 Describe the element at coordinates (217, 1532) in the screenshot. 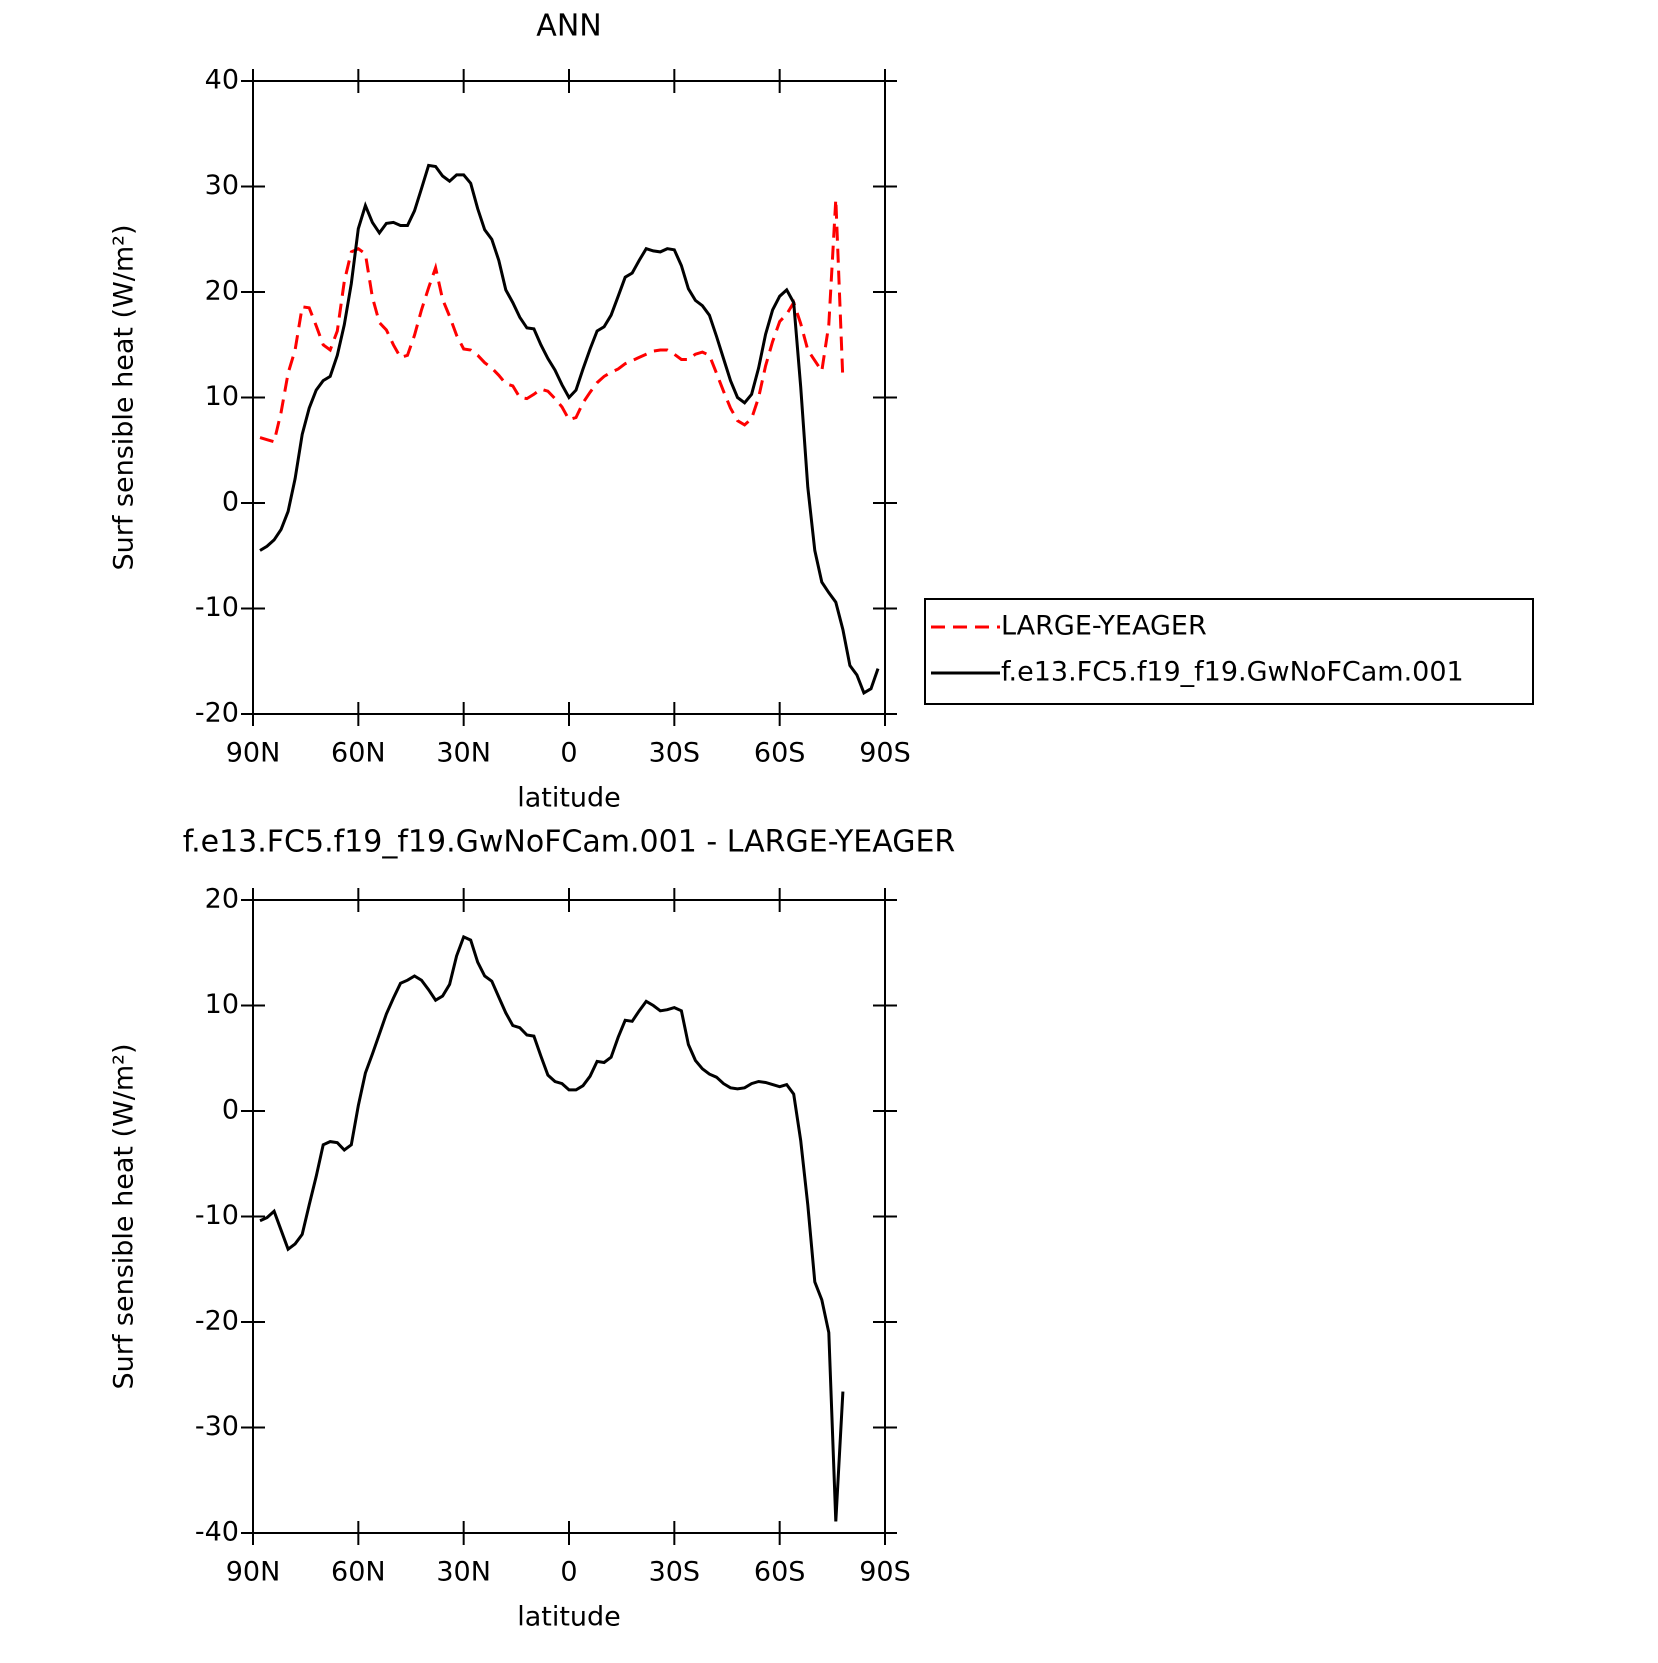

I see `y-tick-label: -40` at that location.